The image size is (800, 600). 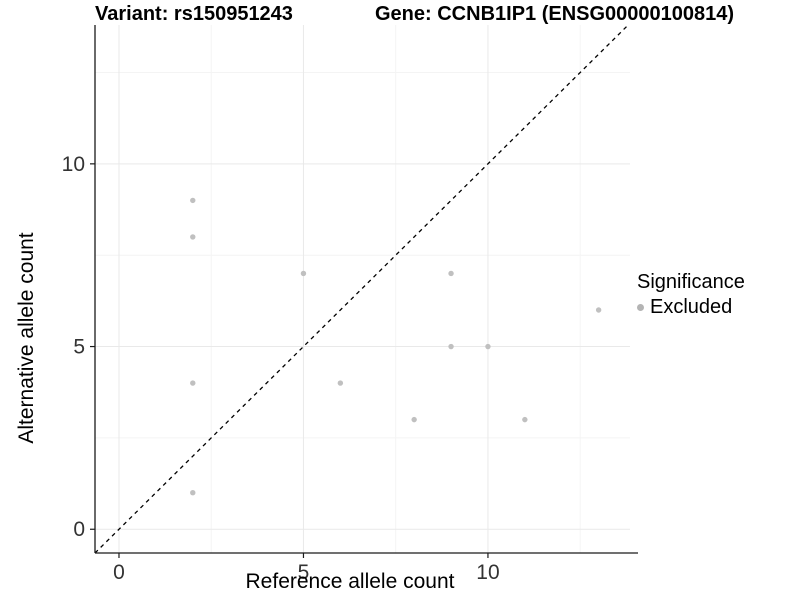 What do you see at coordinates (304, 572) in the screenshot?
I see `x-tick-label: 5` at bounding box center [304, 572].